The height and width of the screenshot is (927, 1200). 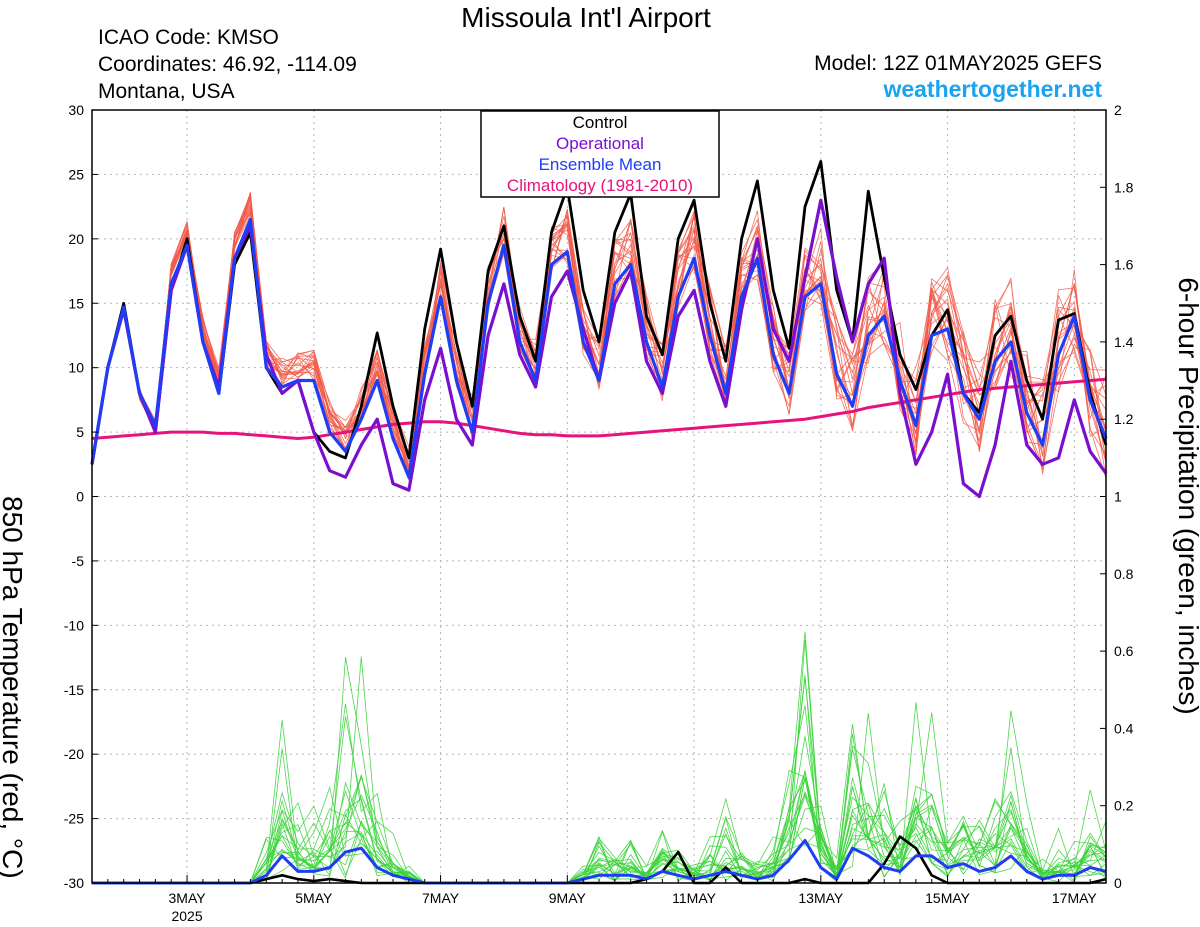 I want to click on y-tick-label: -25, so click(x=74, y=819).